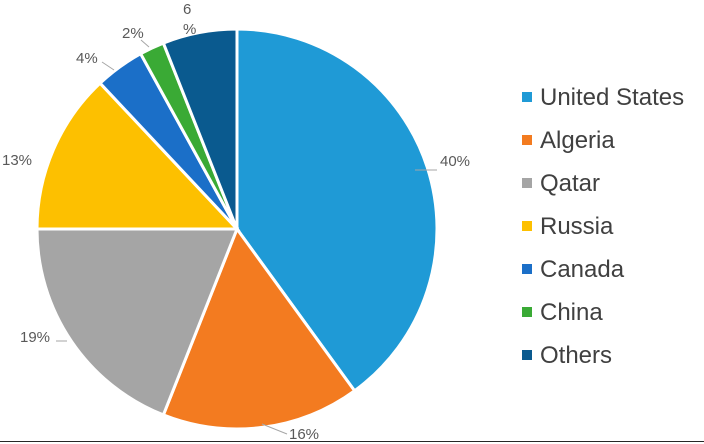  Describe the element at coordinates (87, 58) in the screenshot. I see `data-label-canada: 4%` at that location.